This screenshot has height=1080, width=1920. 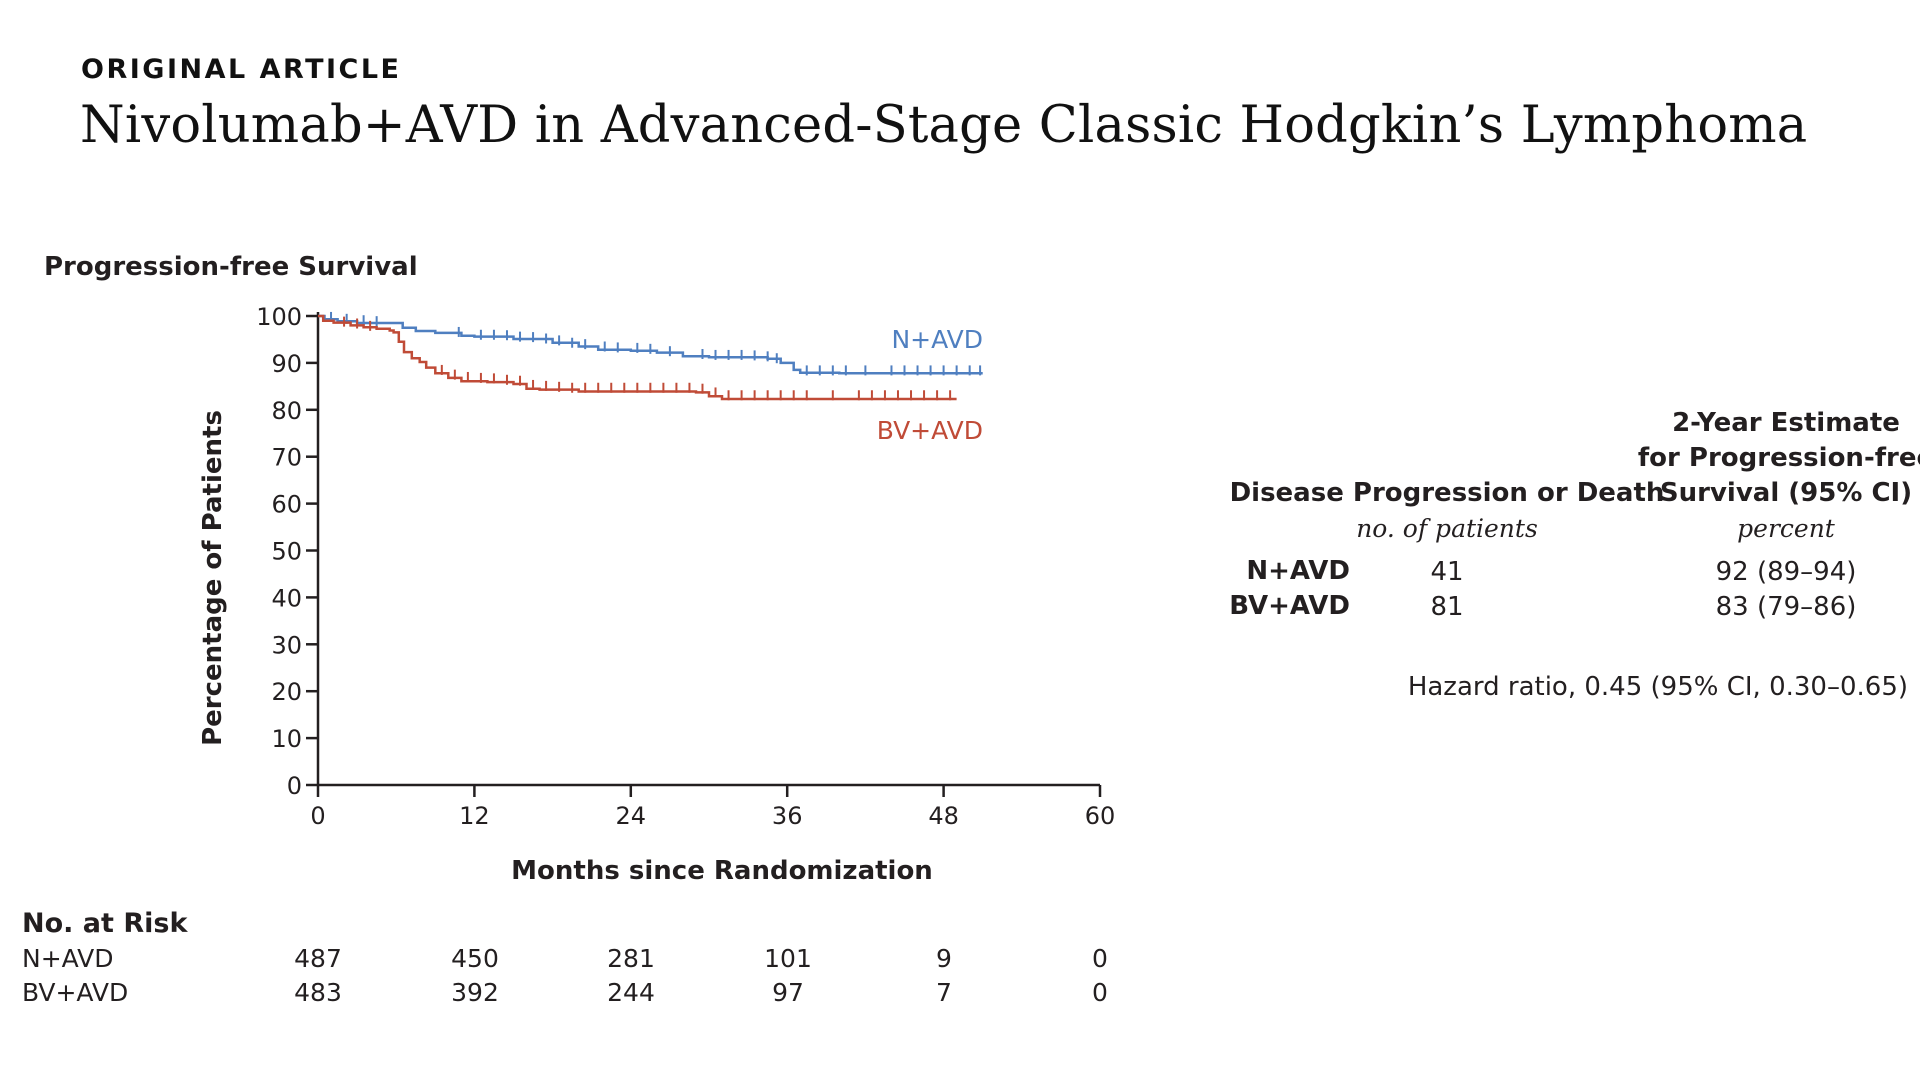 I want to click on x-tick-label: 48, so click(x=943, y=816).